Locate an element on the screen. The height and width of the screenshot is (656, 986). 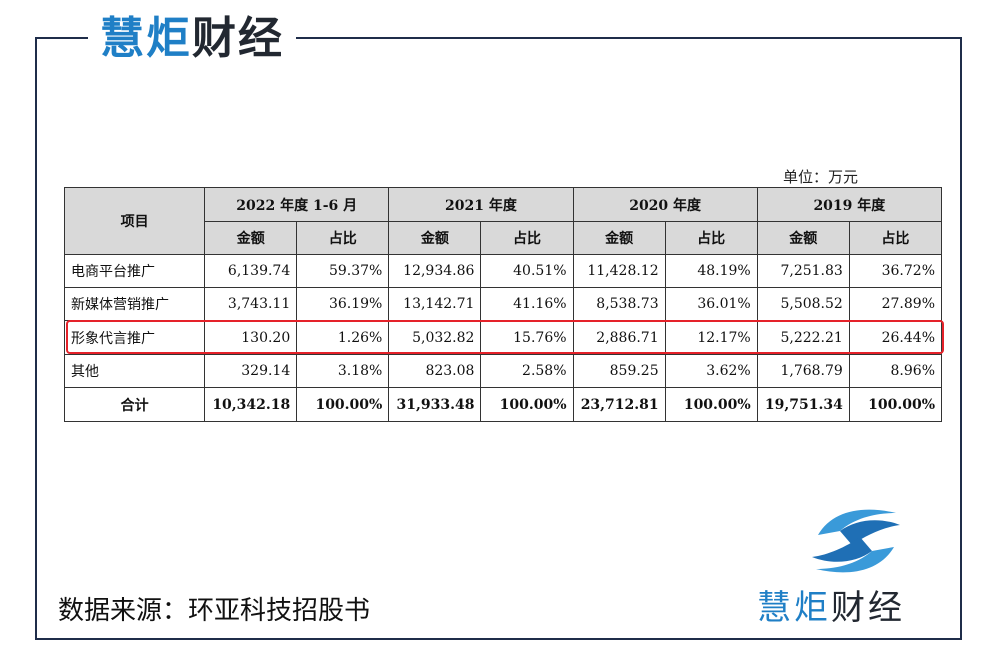
cell-amount: 19,751.34 is located at coordinates (803, 404).